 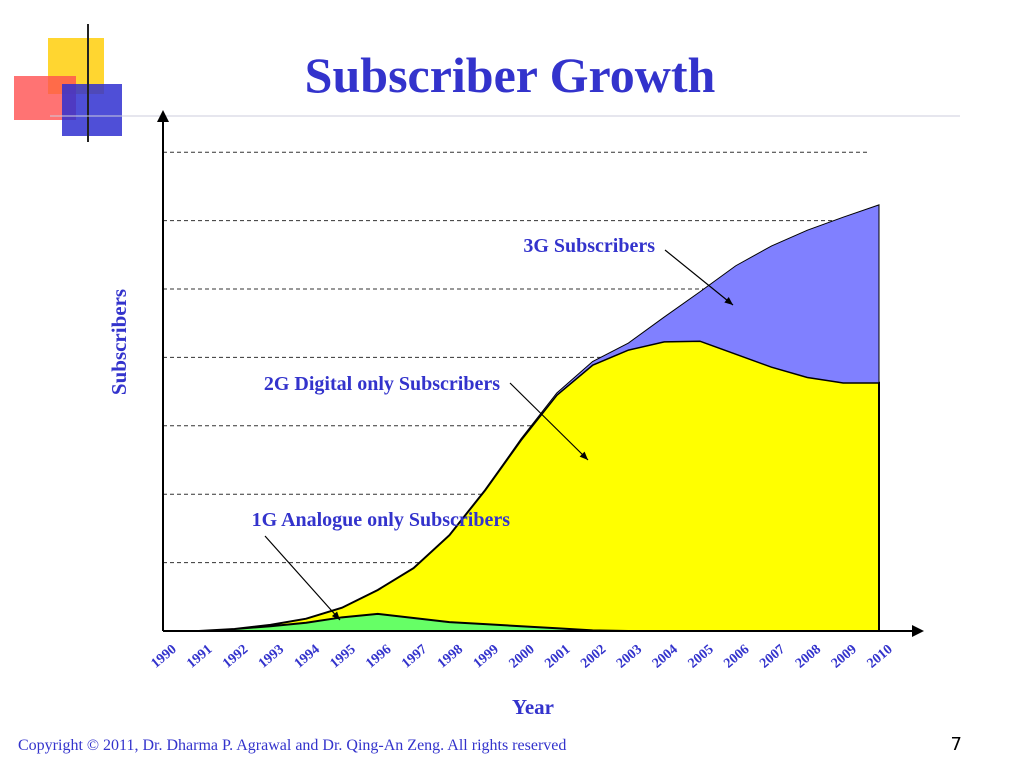 What do you see at coordinates (736, 656) in the screenshot?
I see `x-tick-label: 2006` at bounding box center [736, 656].